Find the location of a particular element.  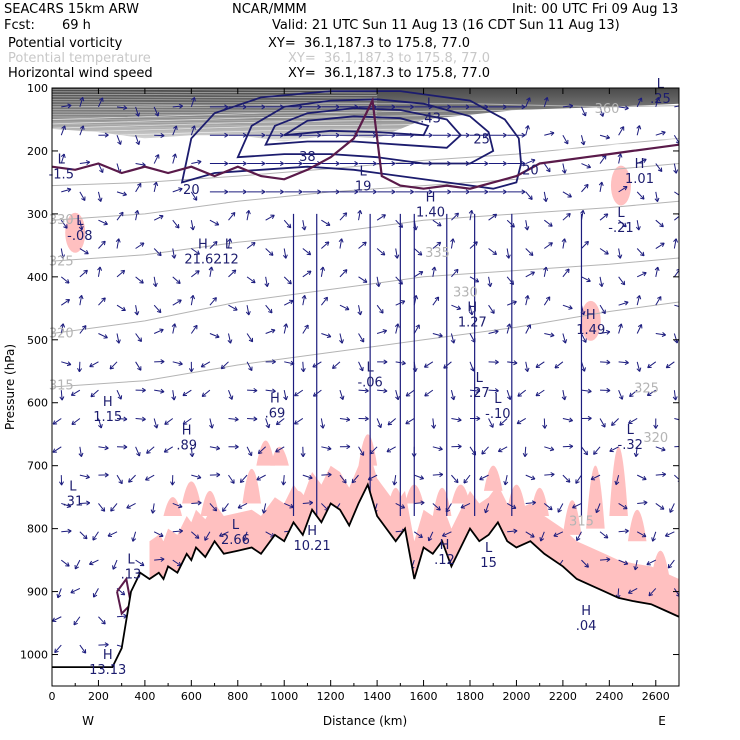

x-tick-label: 2000 is located at coordinates (516, 696).